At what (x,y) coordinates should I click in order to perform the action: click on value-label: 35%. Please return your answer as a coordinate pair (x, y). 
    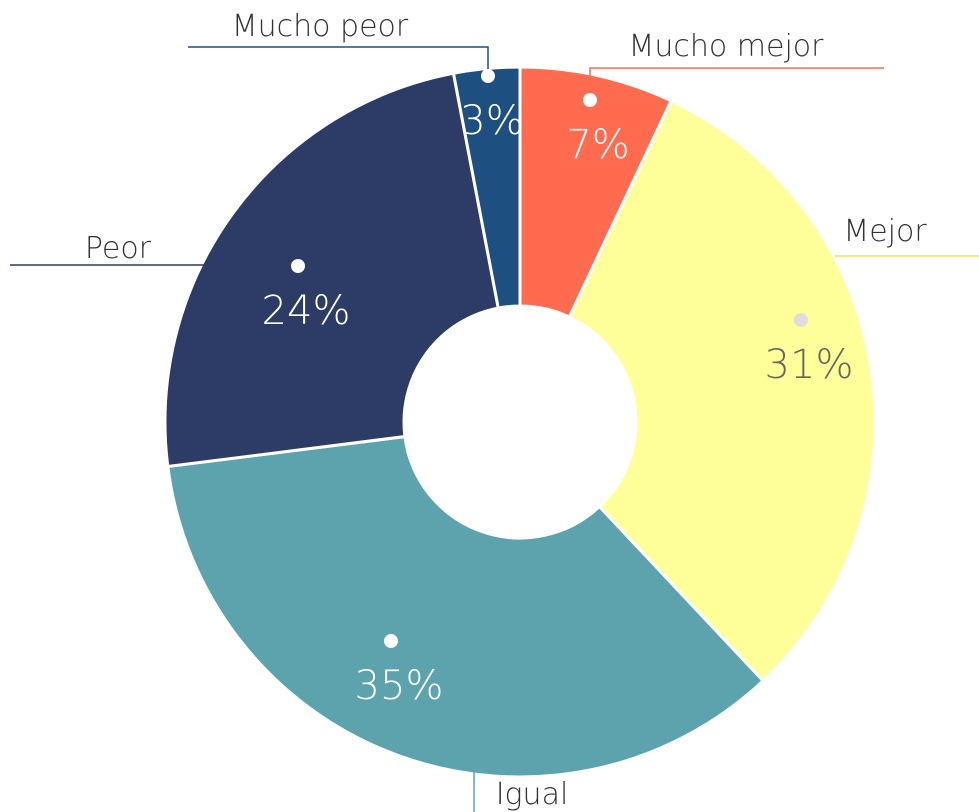
    Looking at the image, I should click on (399, 686).